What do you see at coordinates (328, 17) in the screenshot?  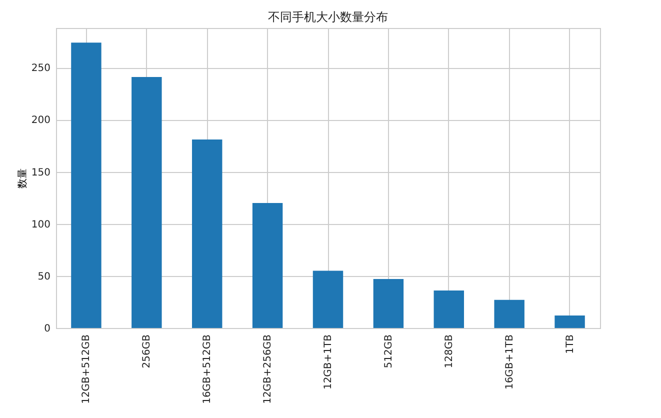 I see `chart-title: 不同手机大小数量分布` at bounding box center [328, 17].